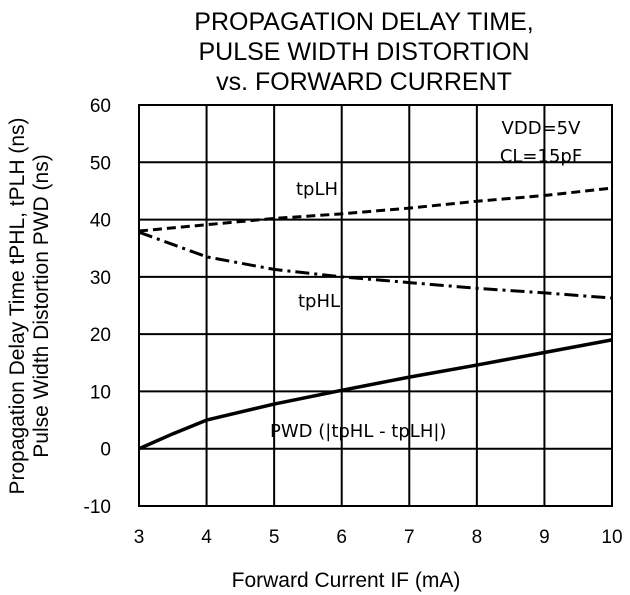  I want to click on y-axis-label-line-1: Propagation Delay Time tPHL, tPLH (ns), so click(17, 306).